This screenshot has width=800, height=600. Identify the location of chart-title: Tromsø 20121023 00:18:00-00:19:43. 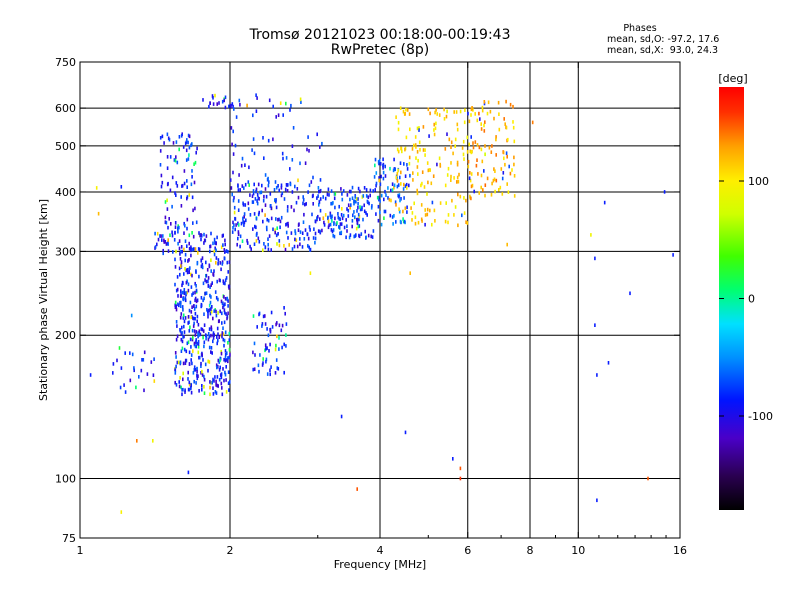
(380, 35).